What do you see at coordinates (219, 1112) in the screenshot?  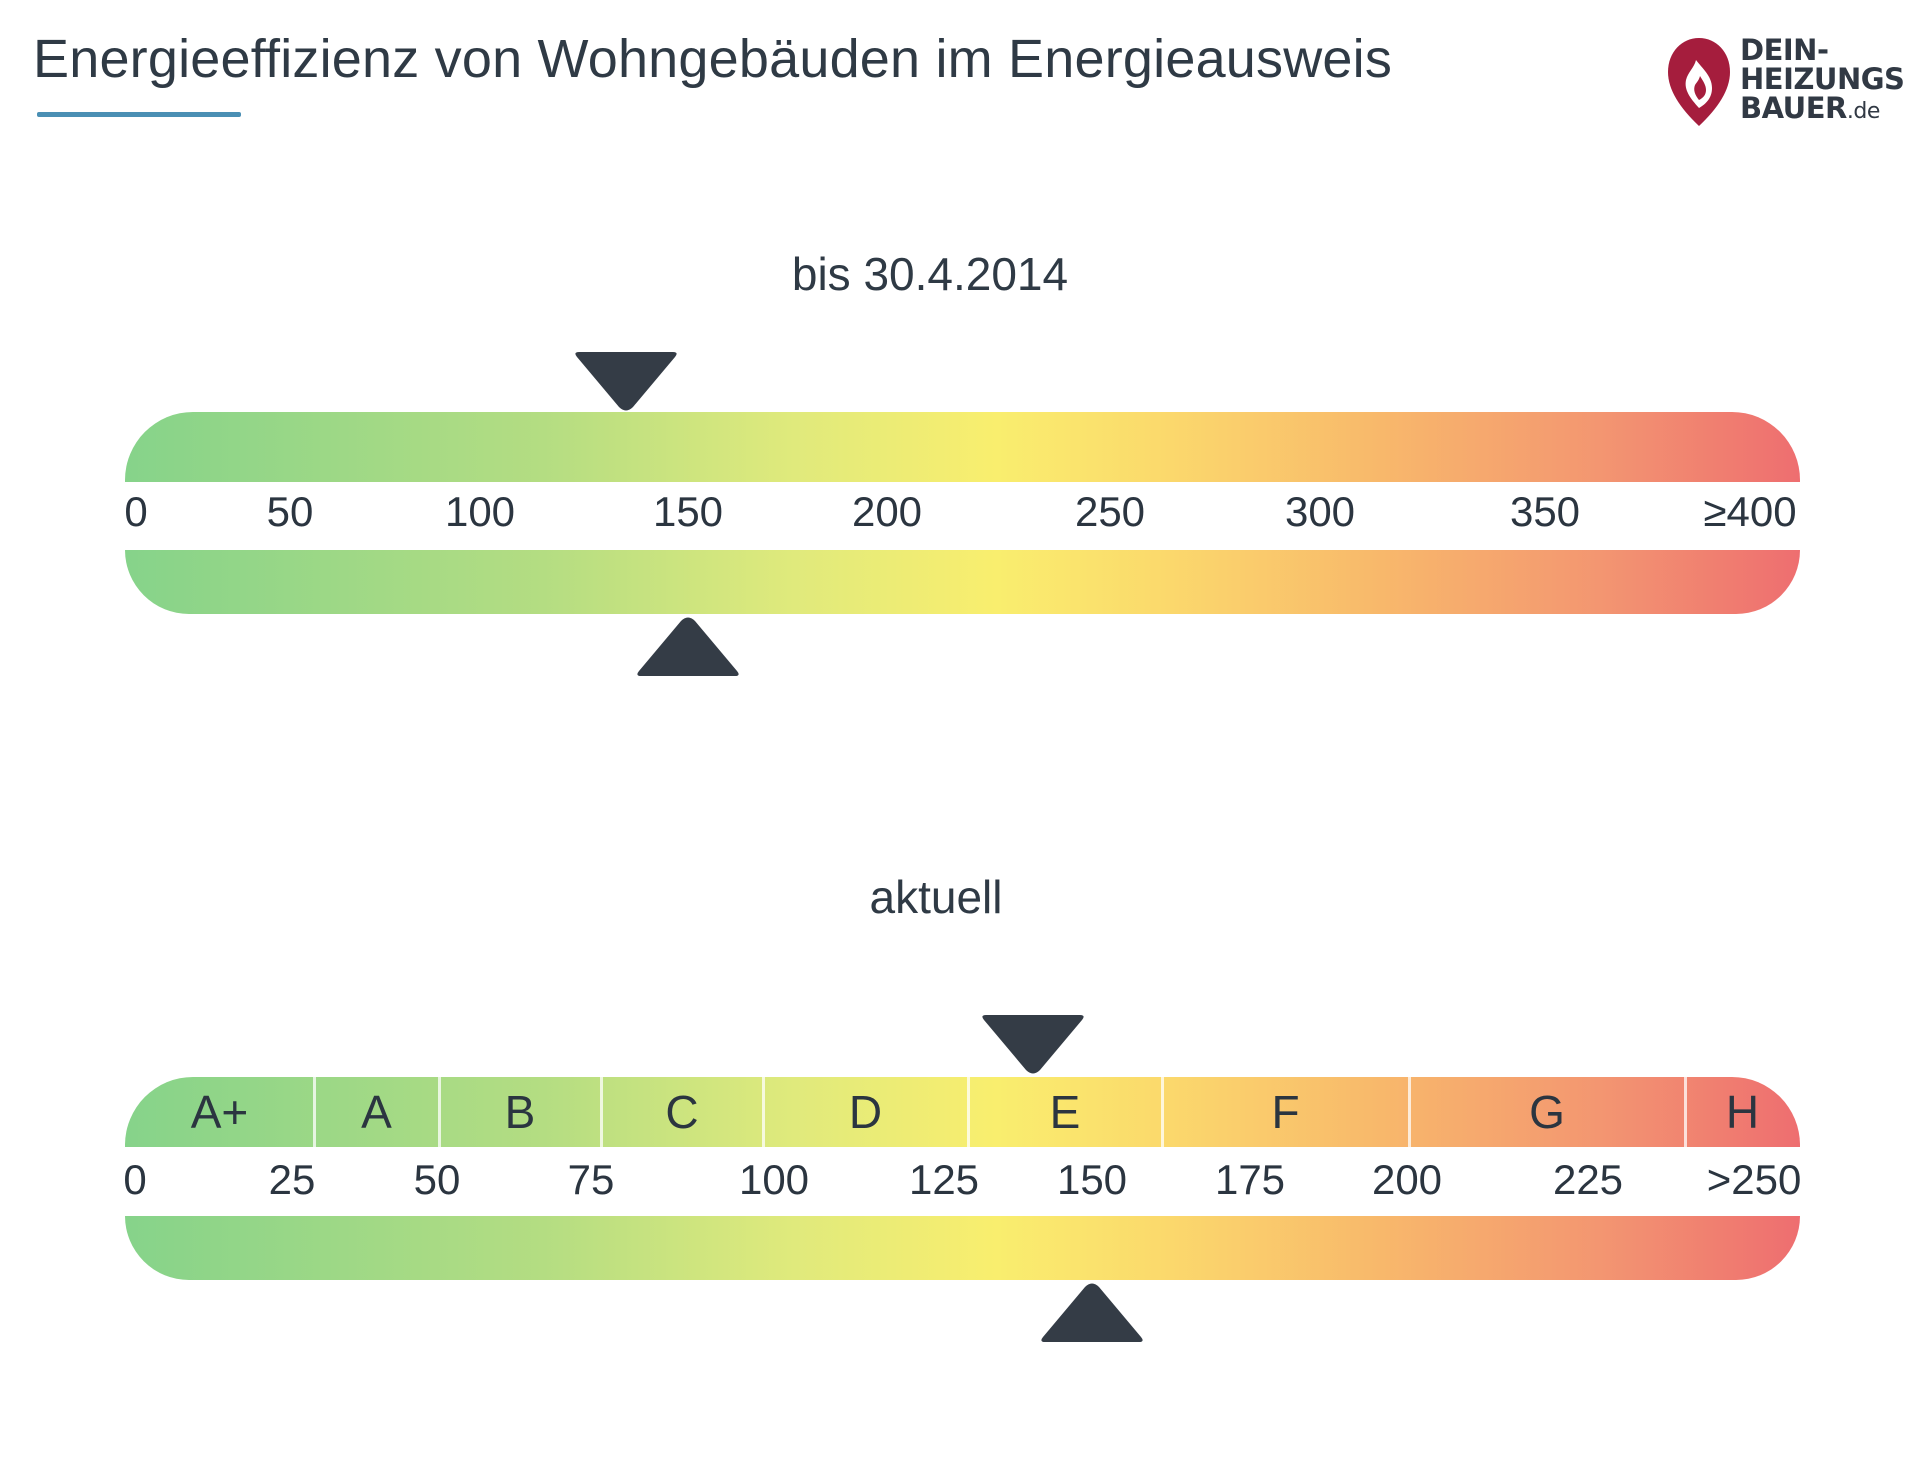 I see `efficiency-class-label: A+` at bounding box center [219, 1112].